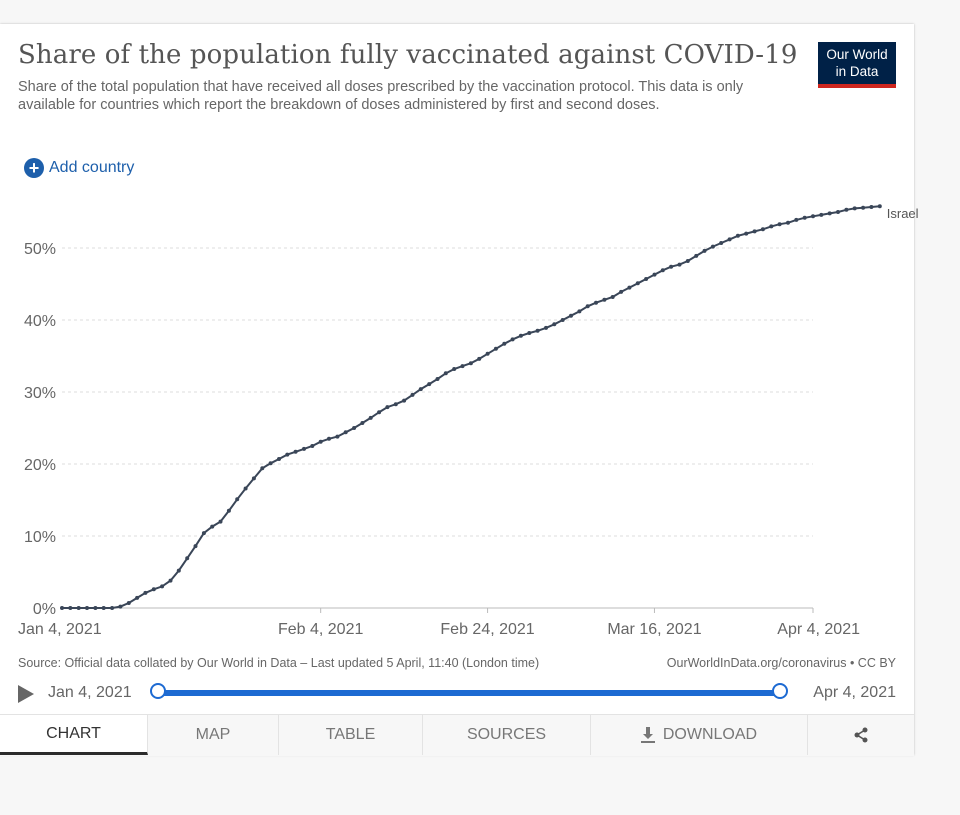 The image size is (960, 815). I want to click on tab-bar: CHART MAP TABLE SOURCES DOWNLOAD, so click(457, 735).